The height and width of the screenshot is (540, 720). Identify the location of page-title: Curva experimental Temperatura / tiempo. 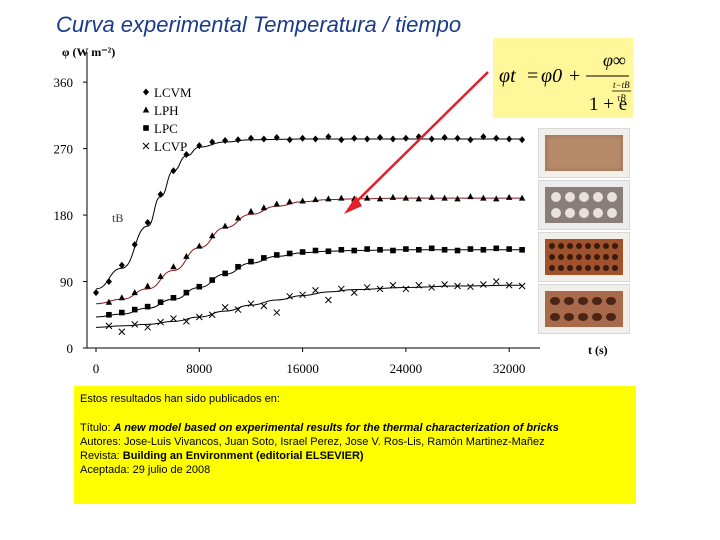
(259, 24).